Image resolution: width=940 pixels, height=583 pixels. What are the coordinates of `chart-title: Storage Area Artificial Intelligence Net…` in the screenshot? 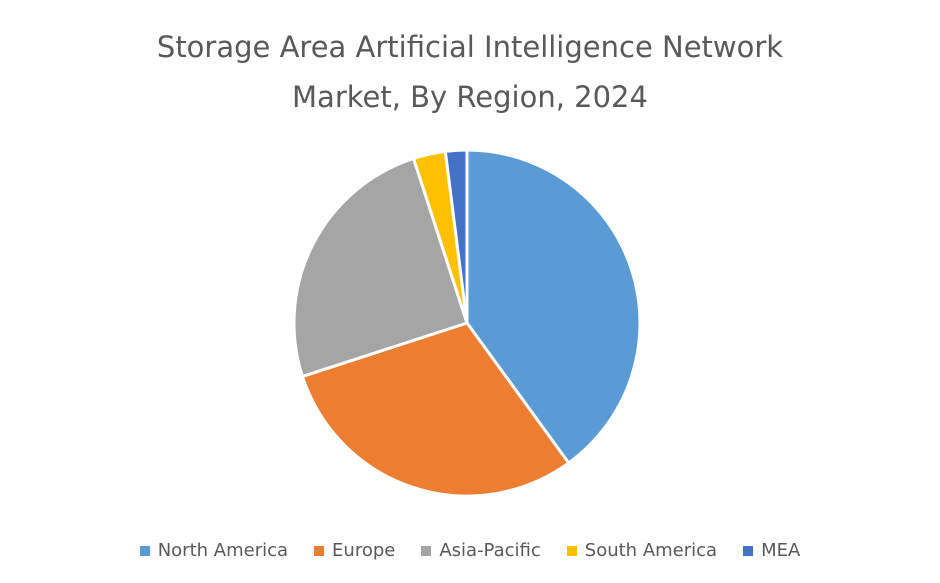 It's located at (470, 72).